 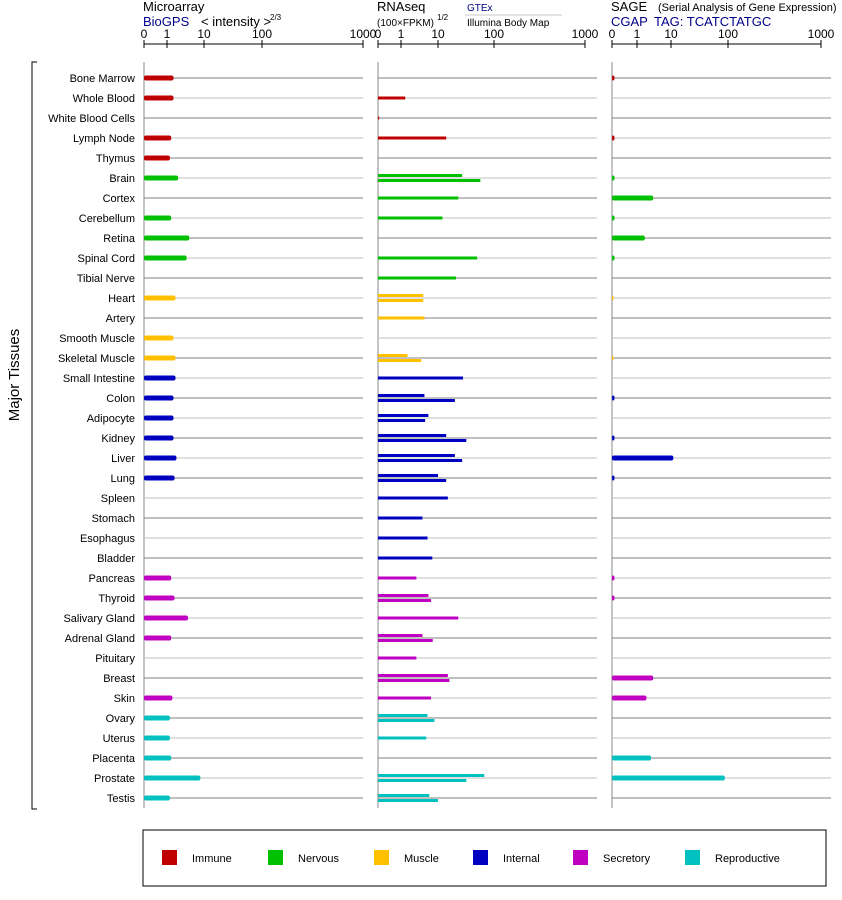 I want to click on rnaseq-tick-label: 0, so click(x=378, y=34).